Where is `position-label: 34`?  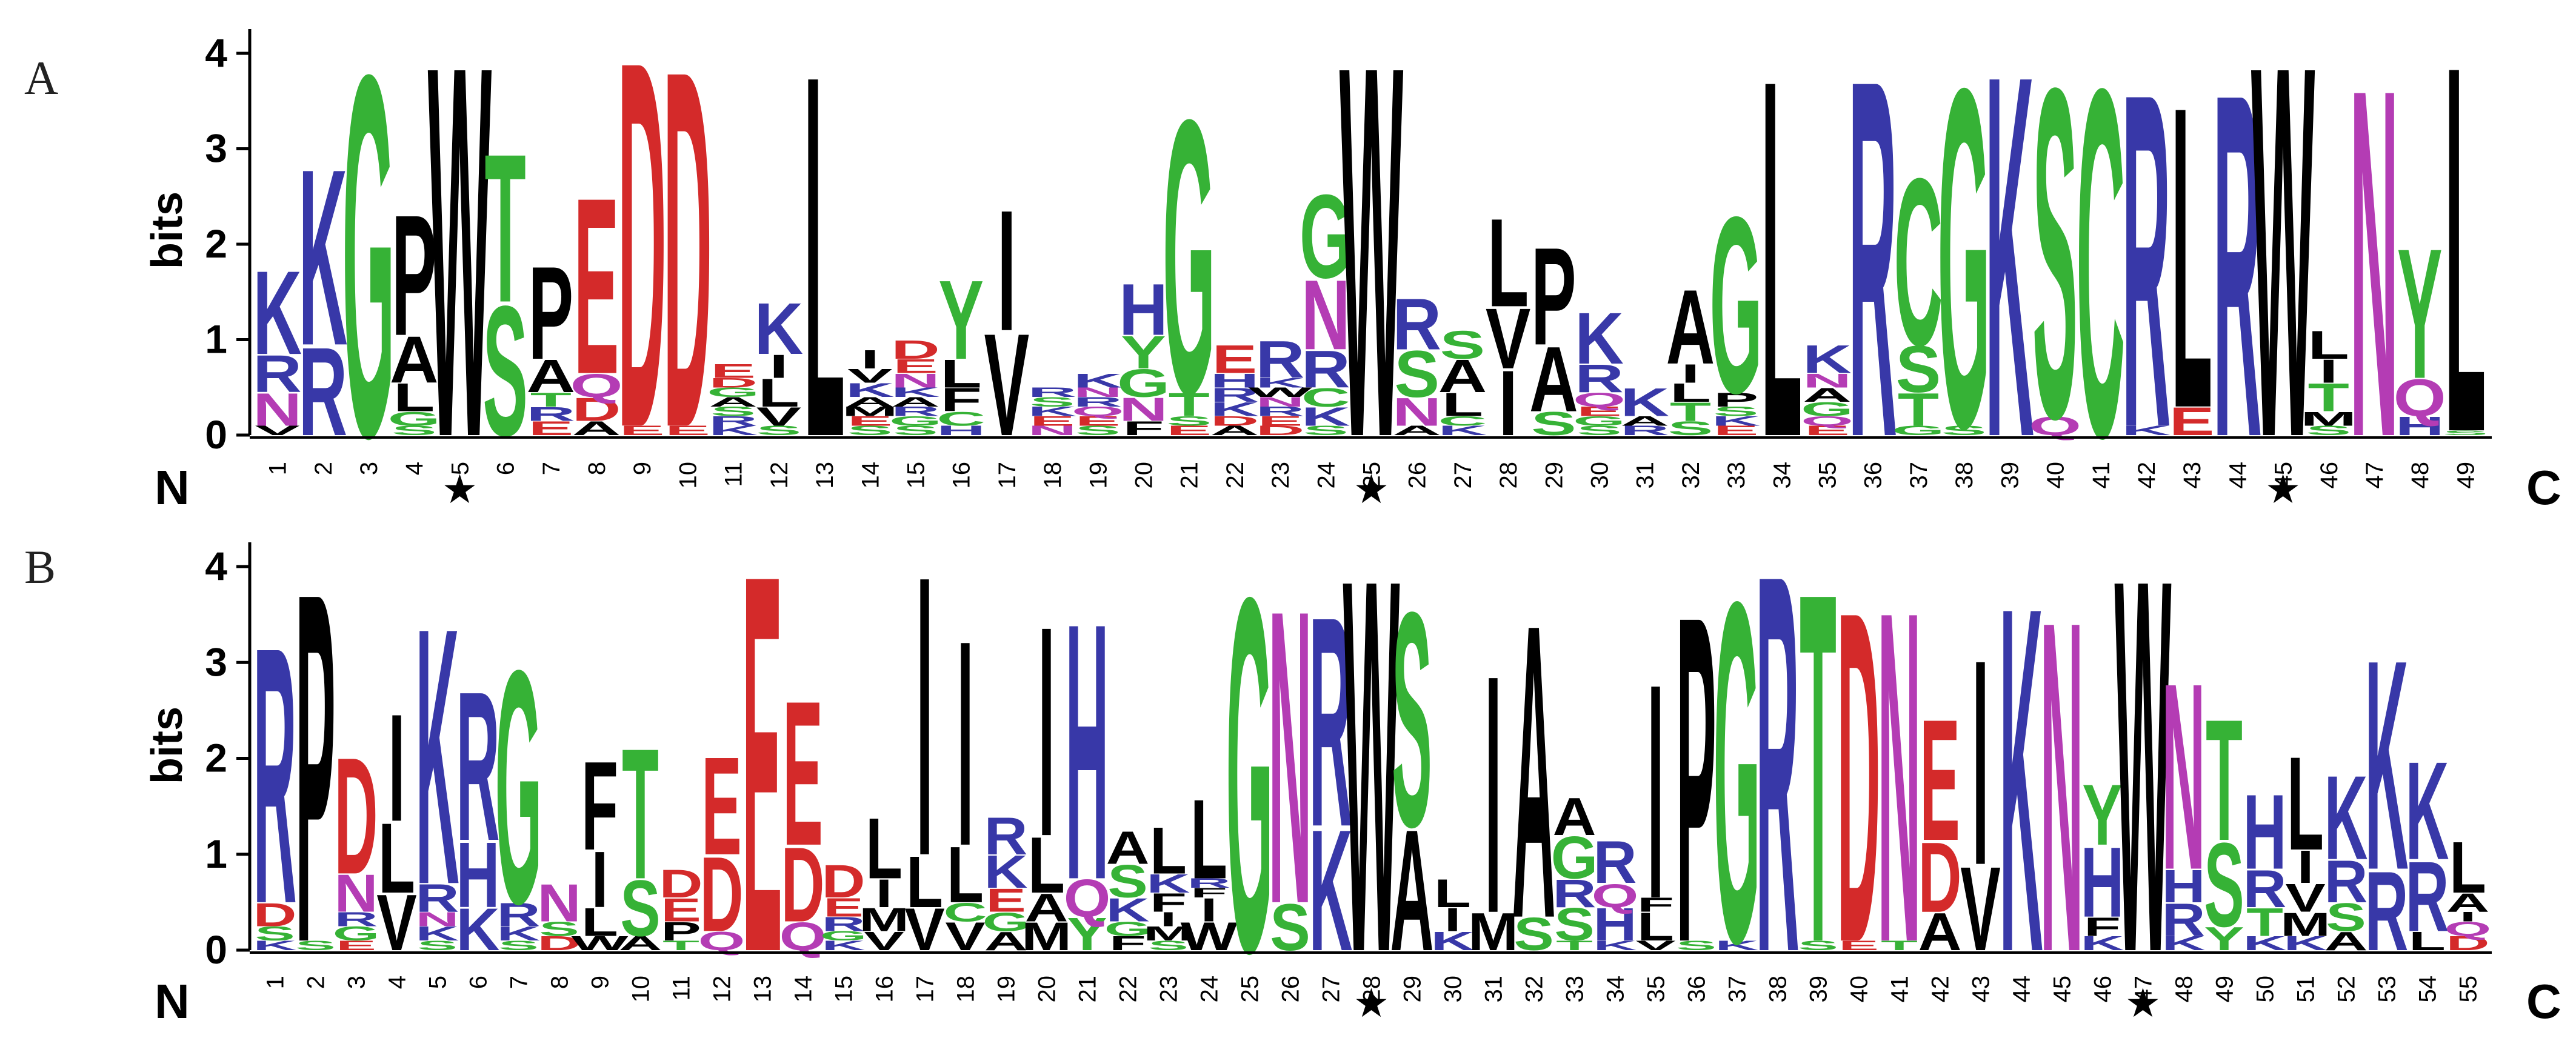 position-label: 34 is located at coordinates (1782, 475).